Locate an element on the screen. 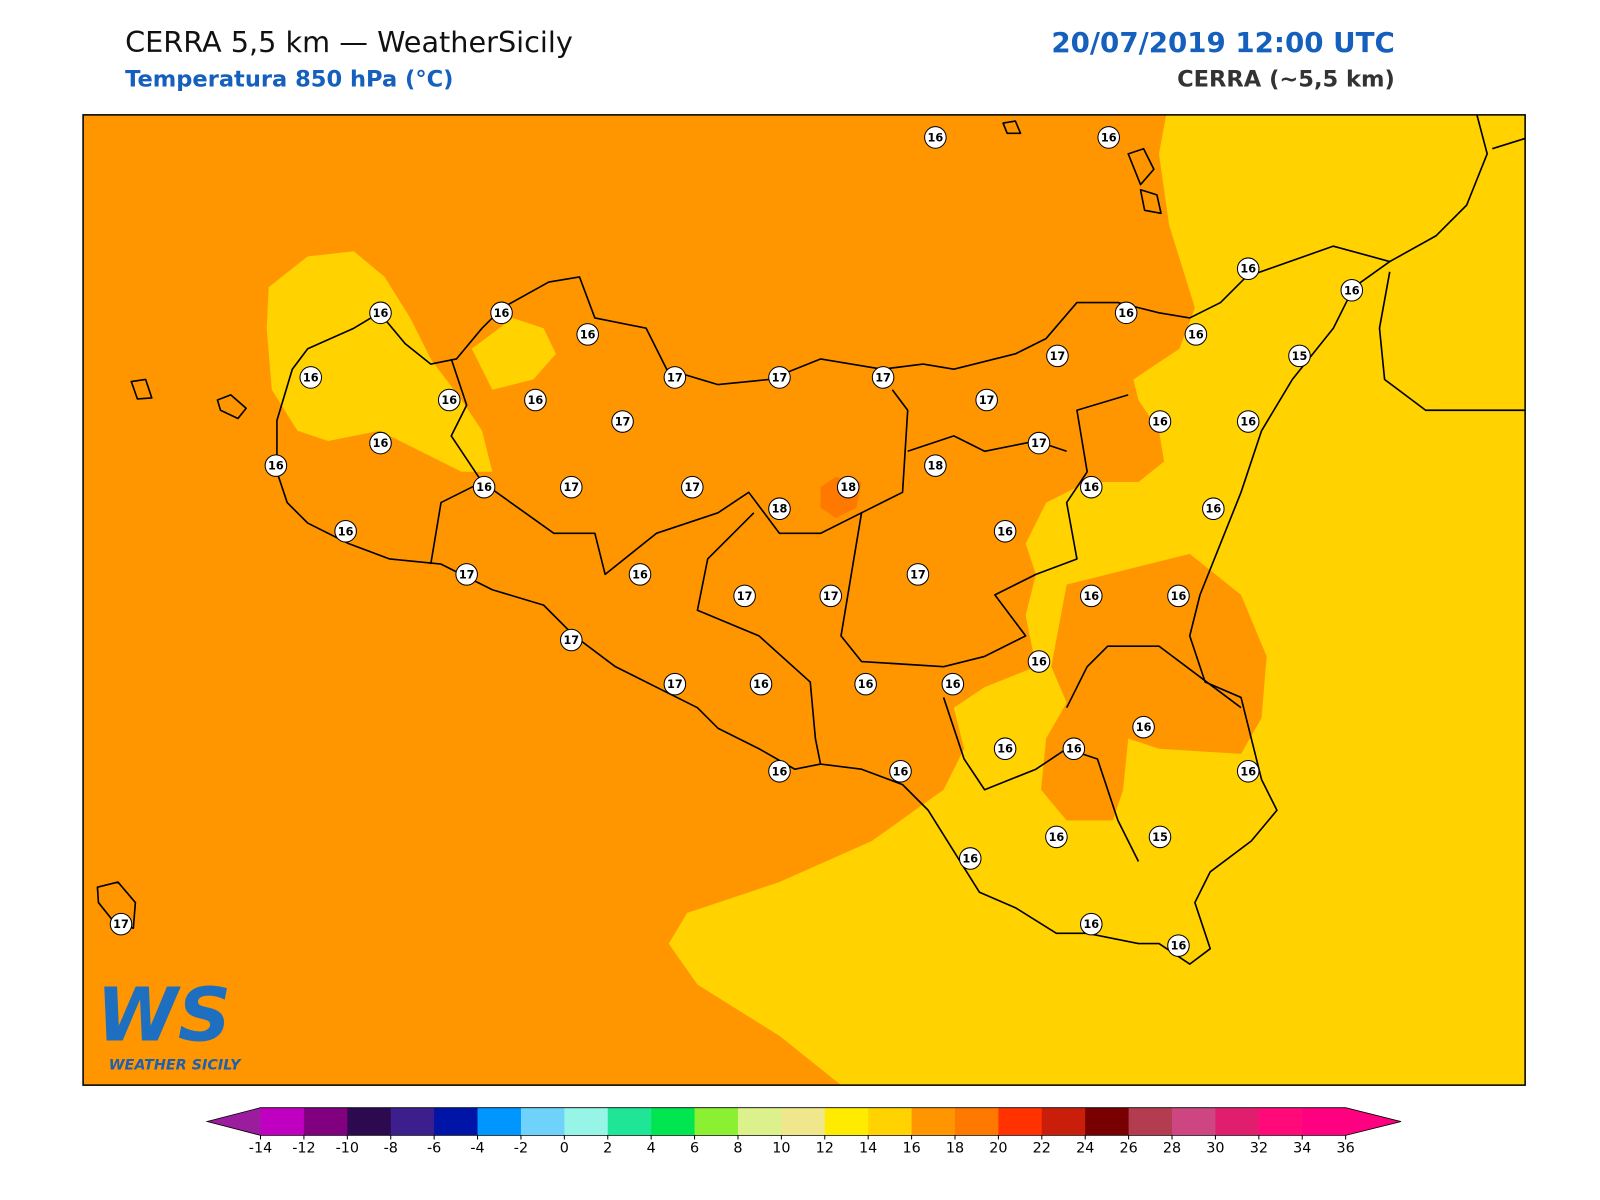  colorbar-tick-label: 8 is located at coordinates (737, 1149).